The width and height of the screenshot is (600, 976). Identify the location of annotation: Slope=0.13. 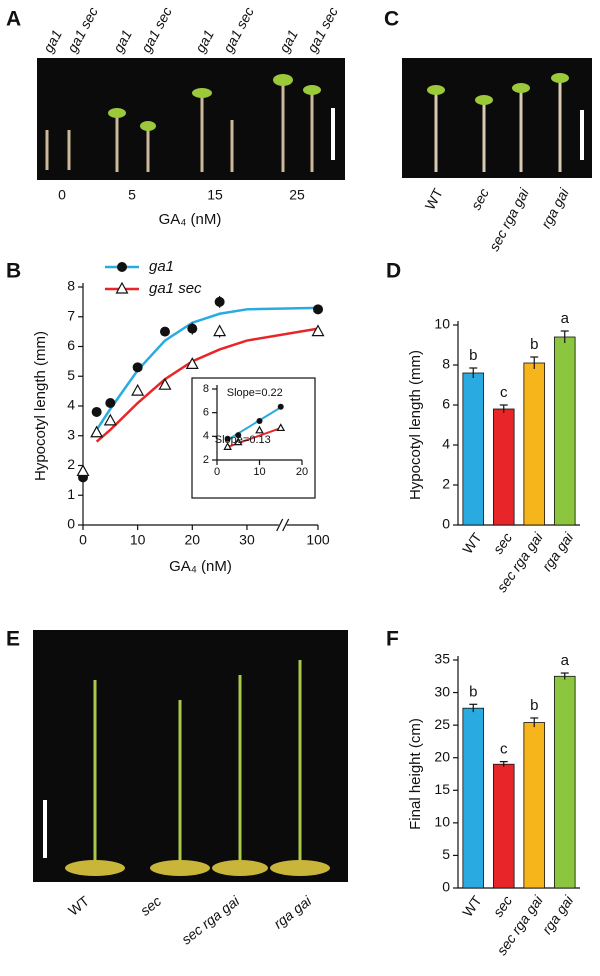
(243, 440).